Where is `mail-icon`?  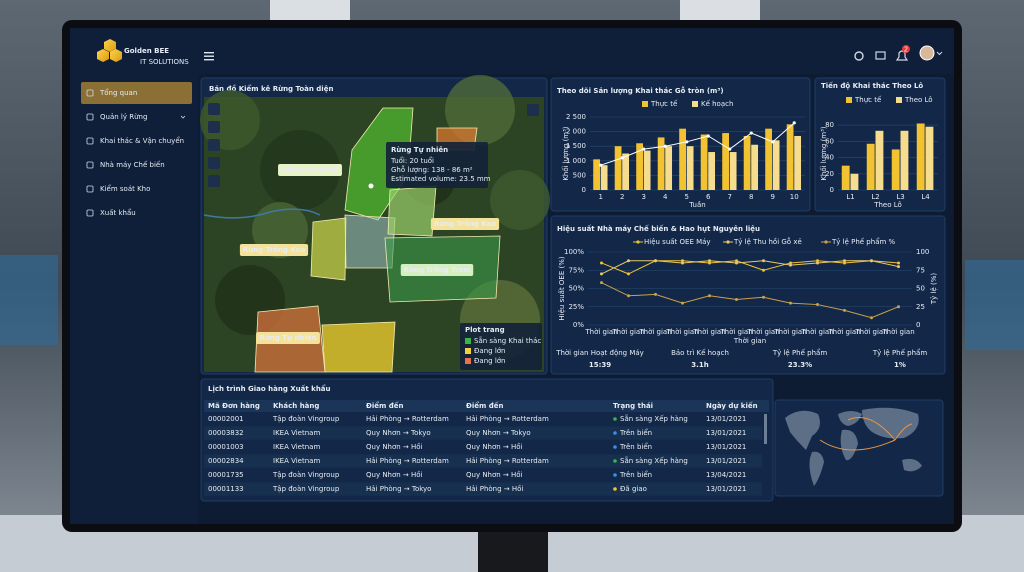
mail-icon is located at coordinates (880, 55).